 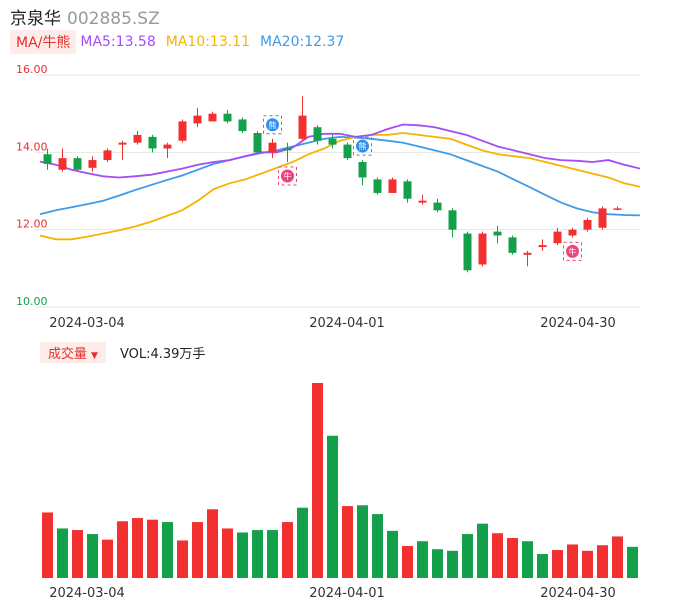 I want to click on caret-down-icon: ▼, so click(x=94, y=355).